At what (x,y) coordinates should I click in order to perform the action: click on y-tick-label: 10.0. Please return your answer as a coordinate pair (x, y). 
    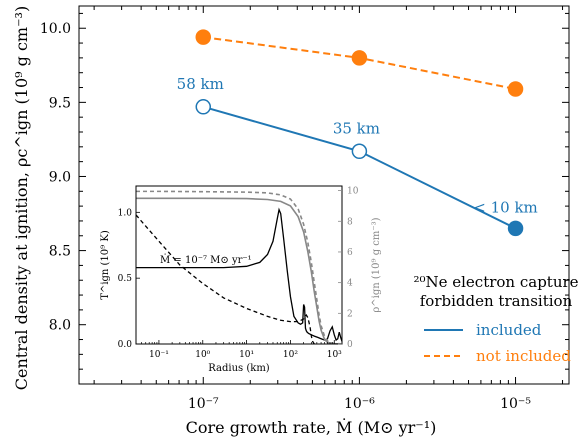
    Looking at the image, I should click on (55, 29).